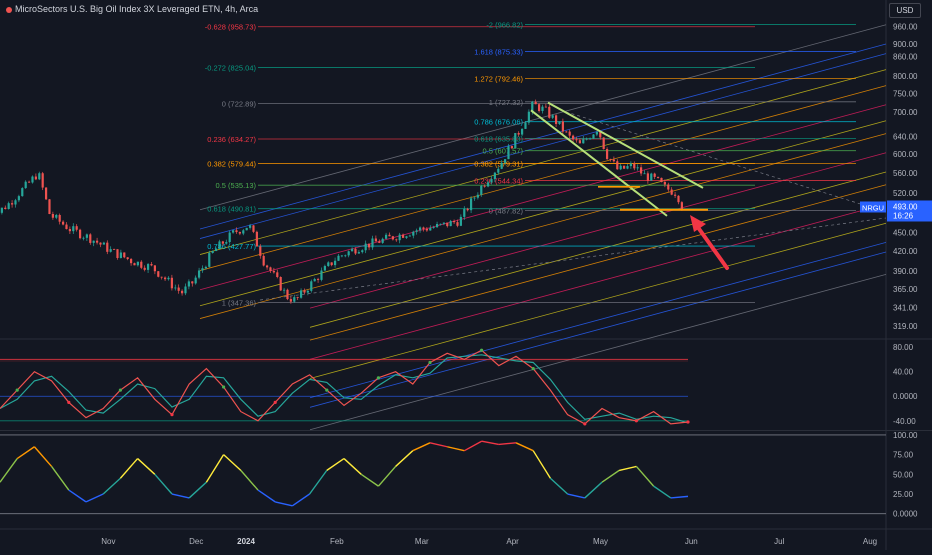  I want to click on ticker-badge, so click(873, 207).